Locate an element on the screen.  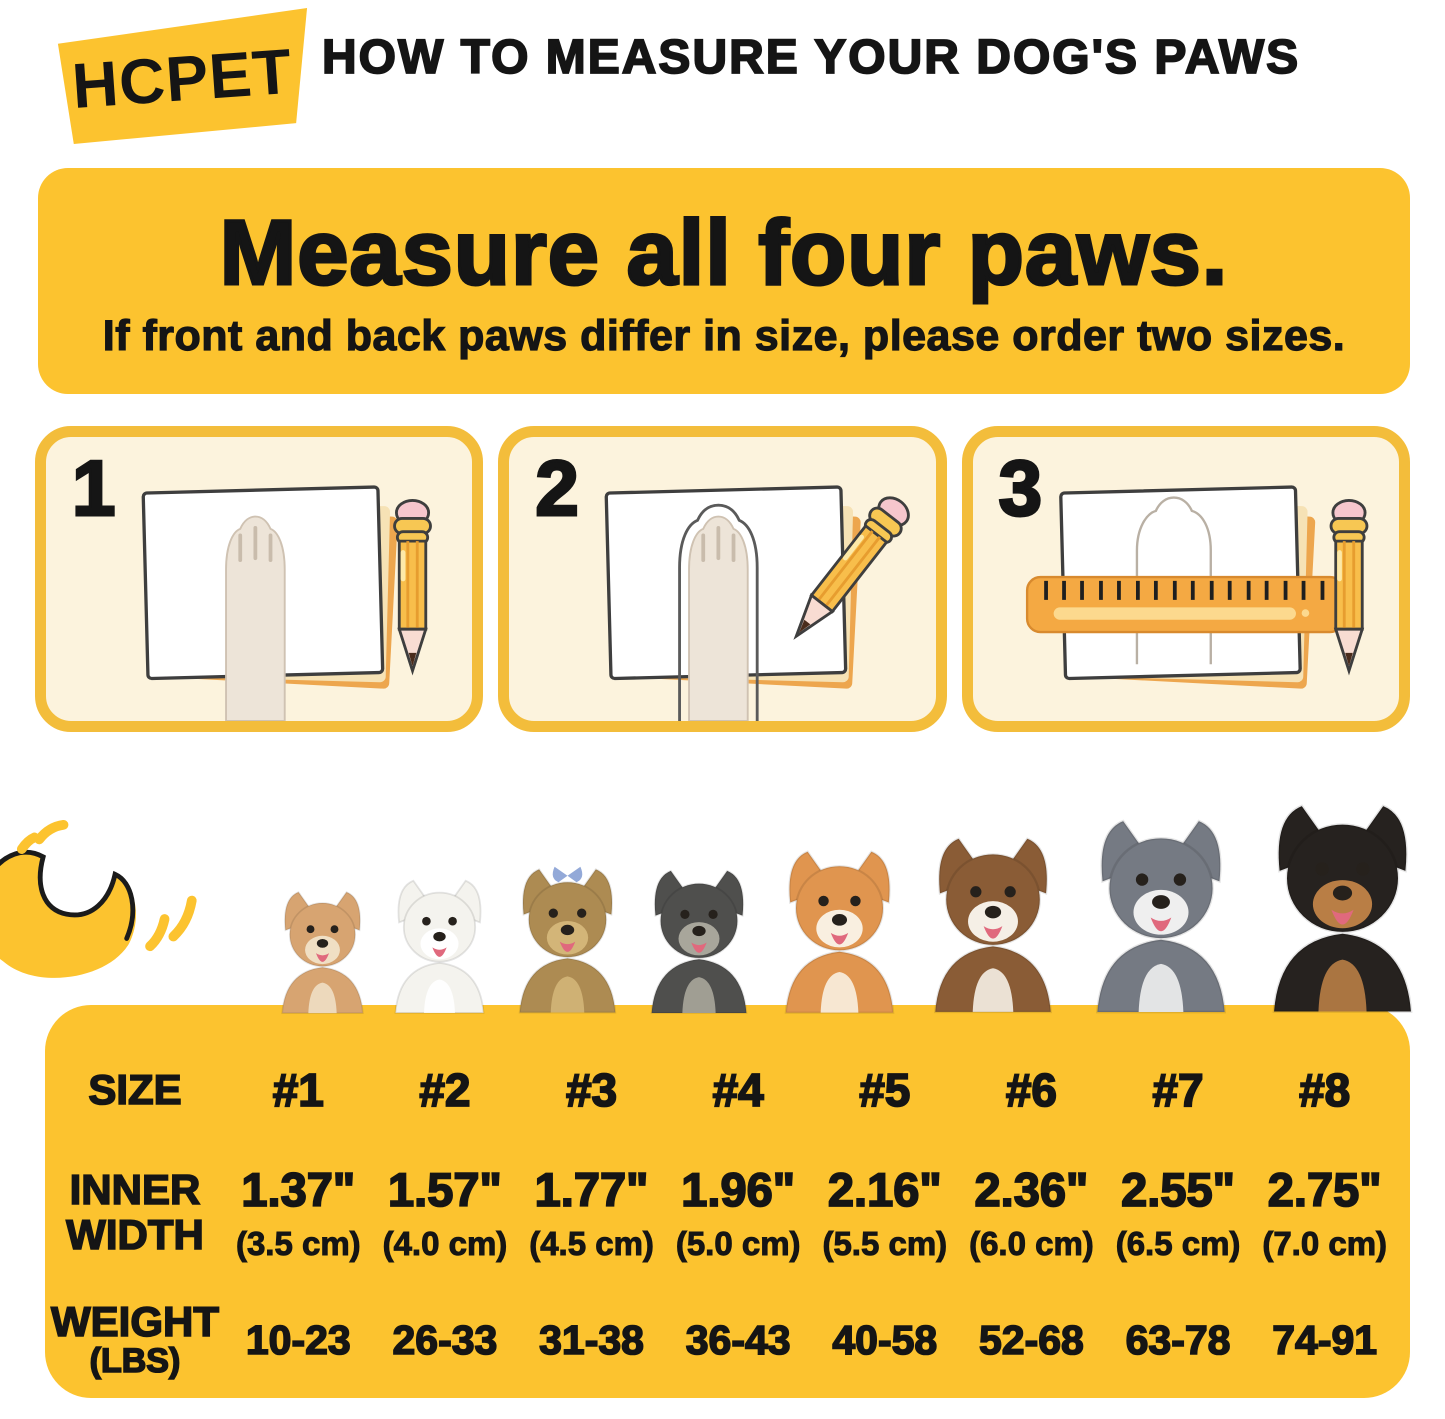
width-cell: 1.96" (5.0 cm) is located at coordinates (738, 1212).